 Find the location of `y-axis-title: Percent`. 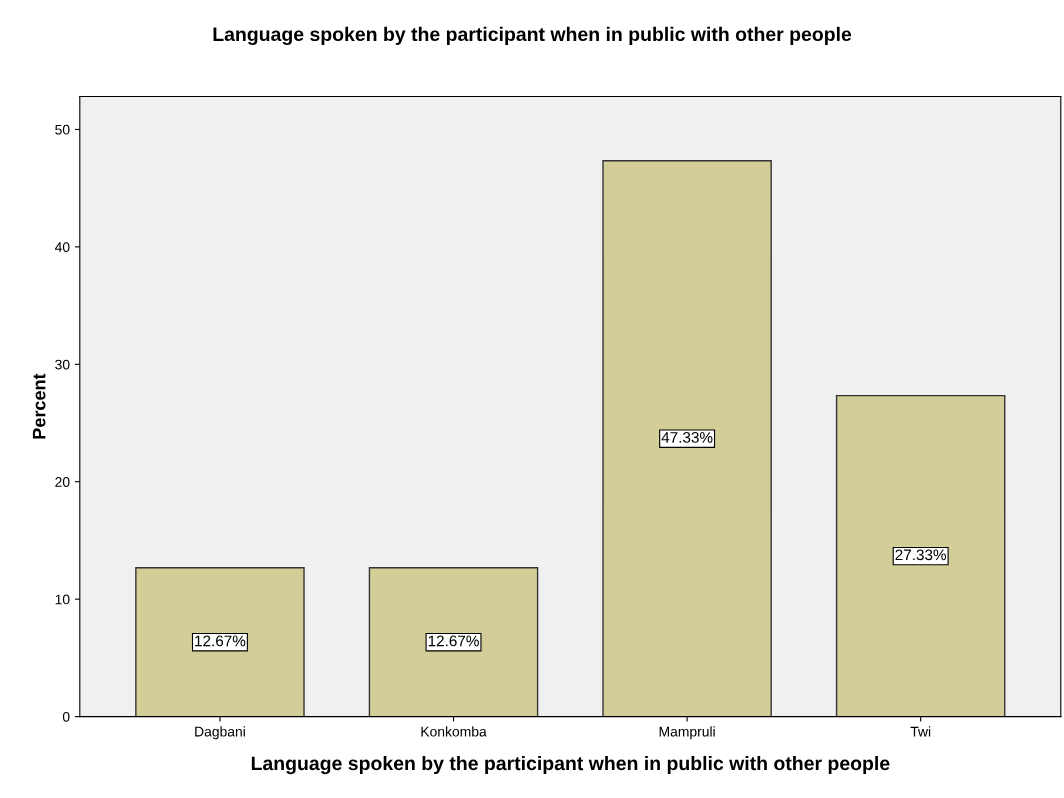

y-axis-title: Percent is located at coordinates (39, 406).